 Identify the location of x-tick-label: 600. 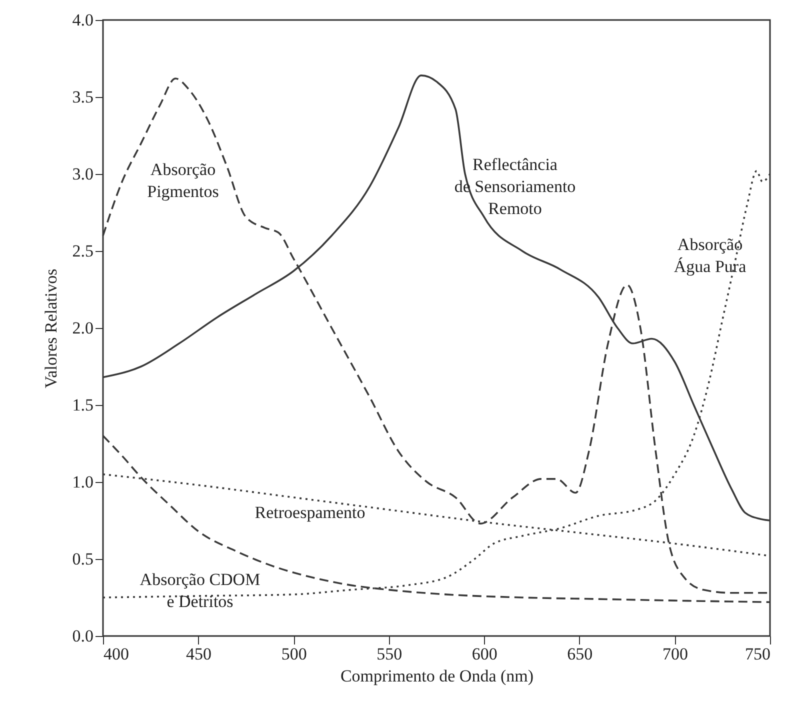
(485, 654).